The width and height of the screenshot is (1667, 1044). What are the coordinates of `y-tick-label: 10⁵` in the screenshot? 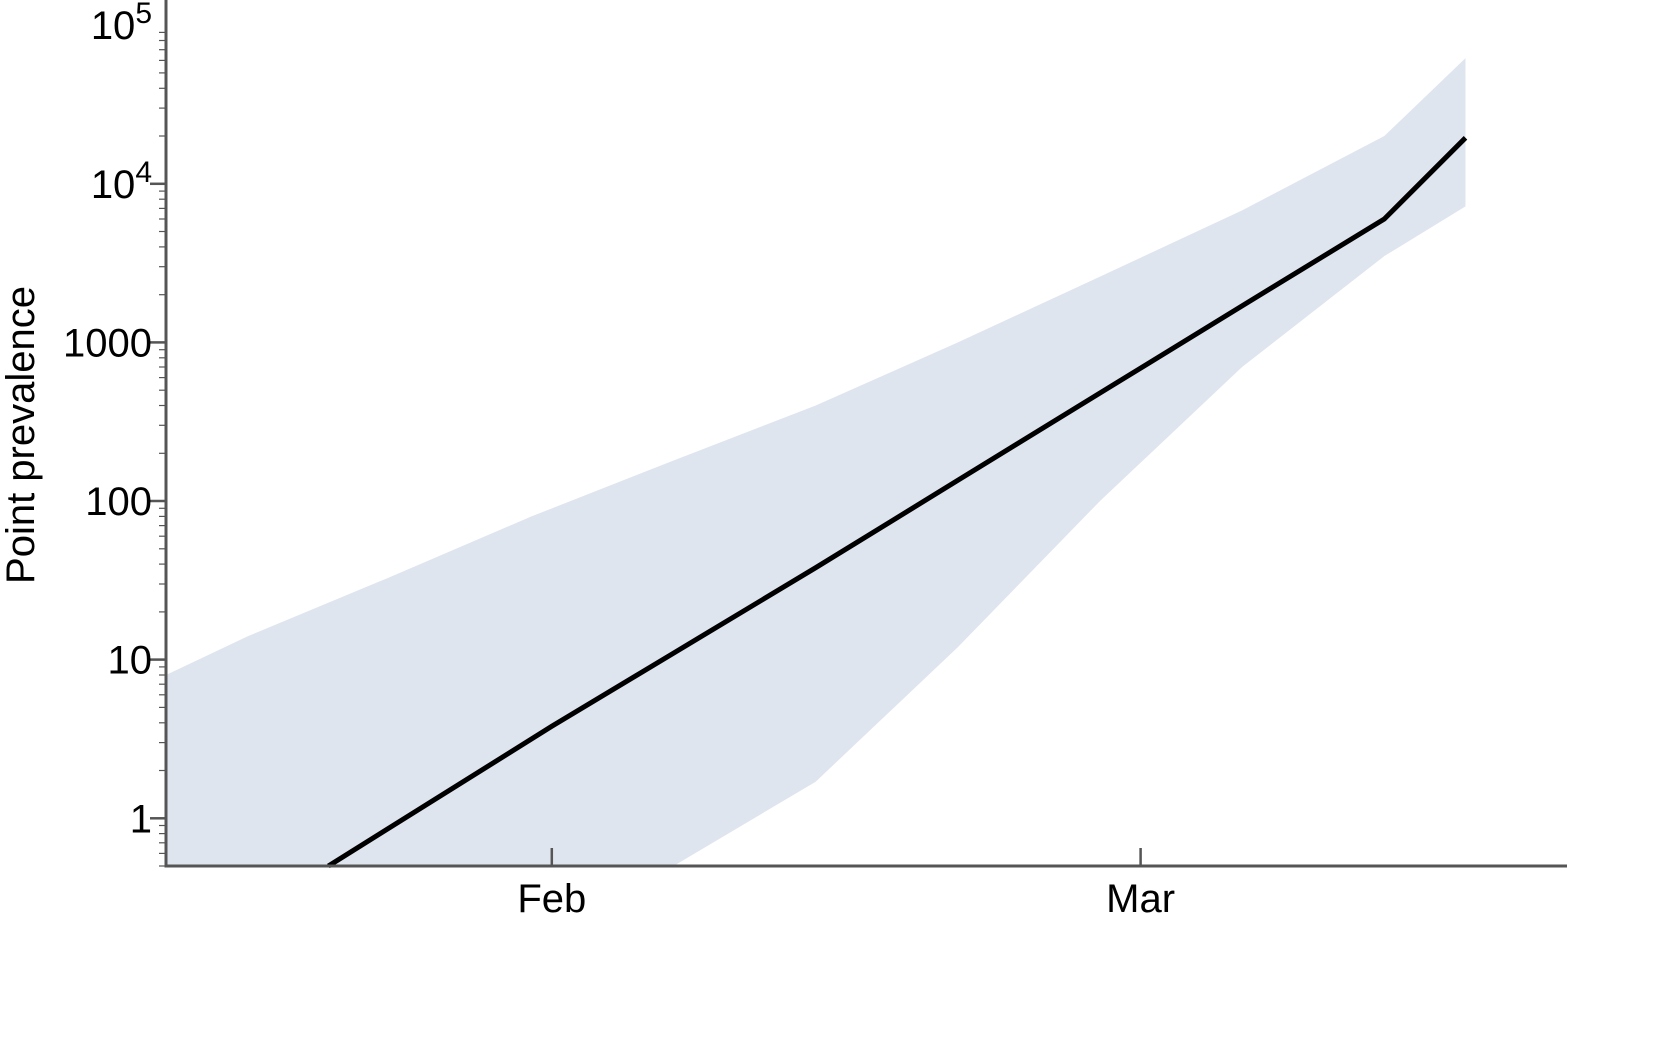 It's located at (121, 24).